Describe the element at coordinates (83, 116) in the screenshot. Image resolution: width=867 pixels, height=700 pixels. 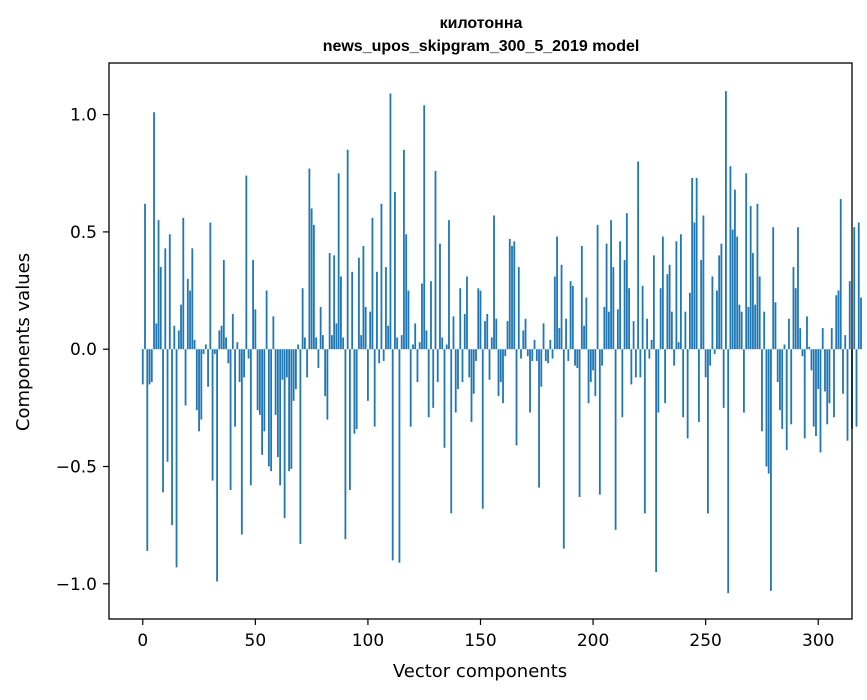
I see `y-tick-label: 1.0` at that location.